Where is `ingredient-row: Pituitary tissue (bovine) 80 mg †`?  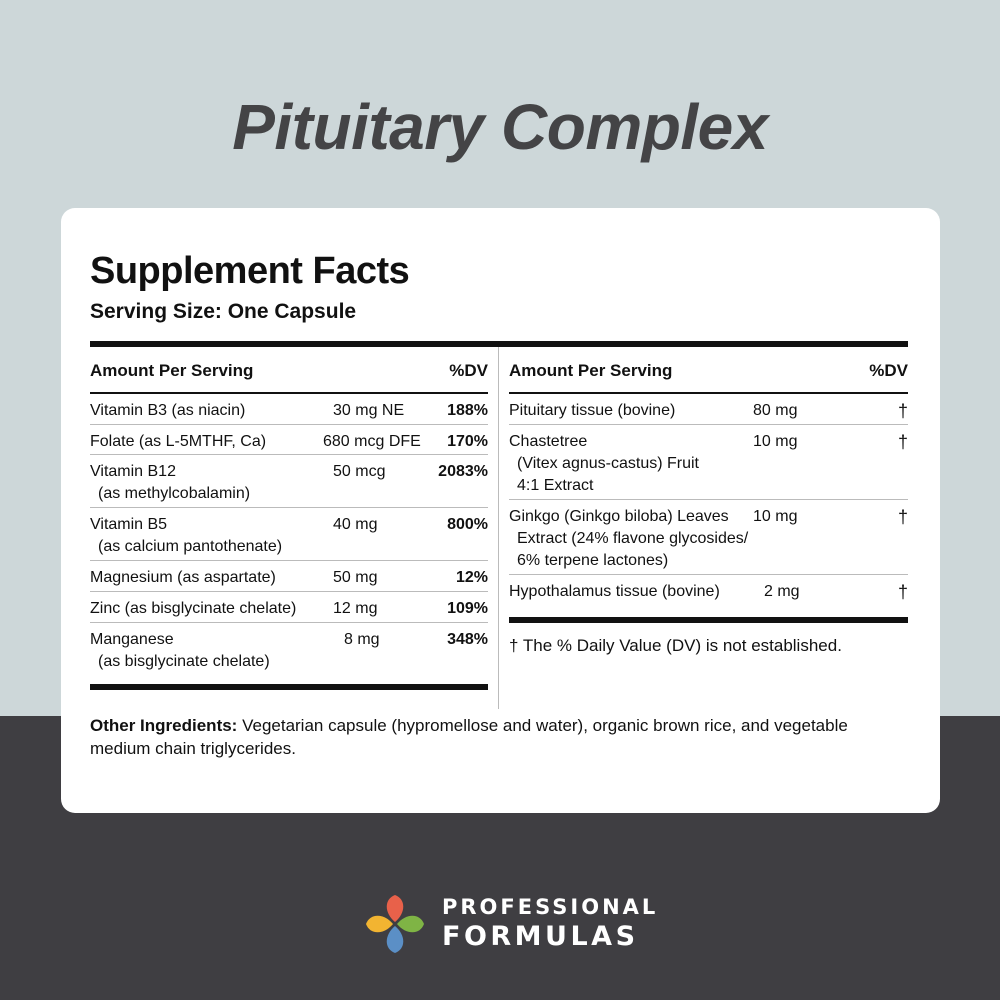 ingredient-row: Pituitary tissue (bovine) 80 mg † is located at coordinates (708, 409).